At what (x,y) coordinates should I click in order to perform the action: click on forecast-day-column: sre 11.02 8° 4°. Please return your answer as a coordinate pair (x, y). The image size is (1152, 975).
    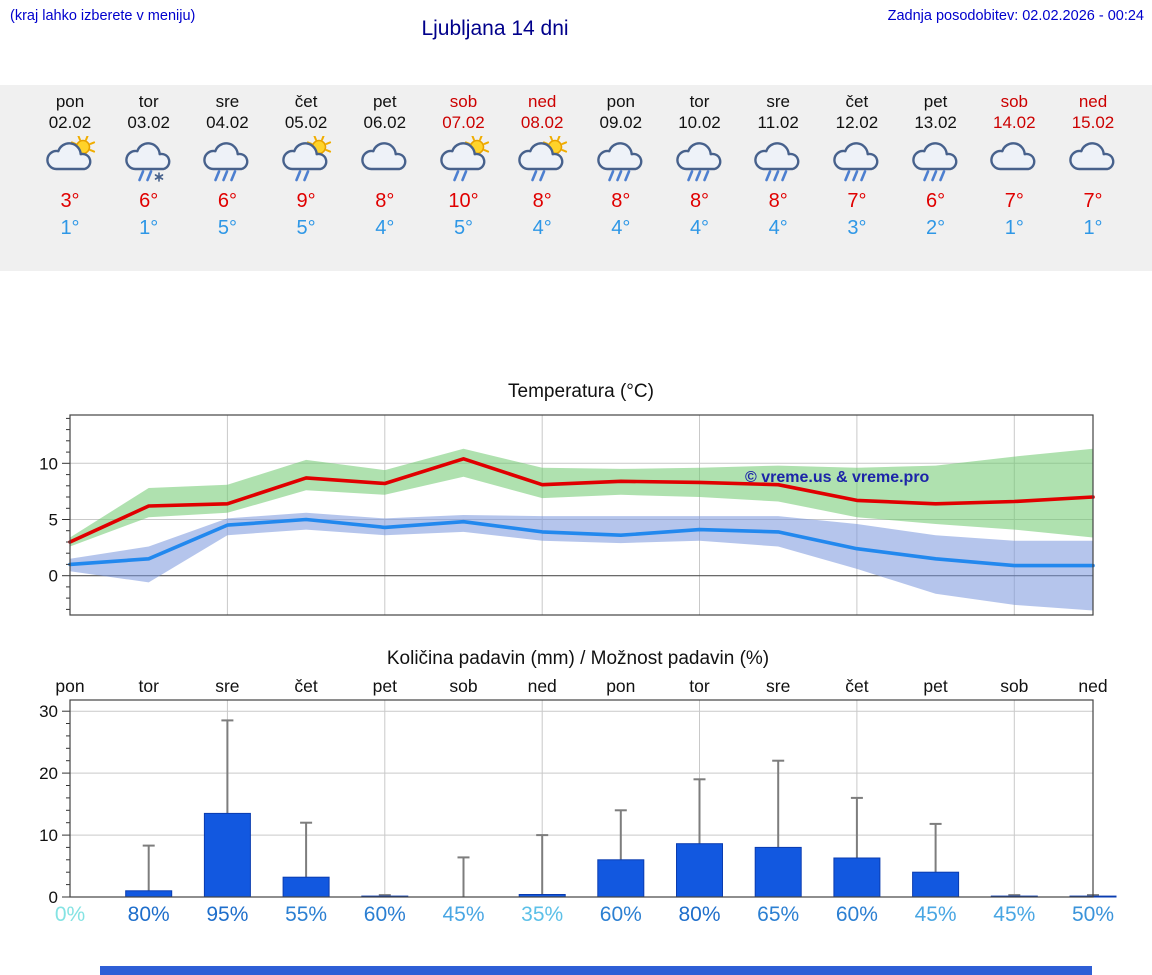
    Looking at the image, I should click on (778, 166).